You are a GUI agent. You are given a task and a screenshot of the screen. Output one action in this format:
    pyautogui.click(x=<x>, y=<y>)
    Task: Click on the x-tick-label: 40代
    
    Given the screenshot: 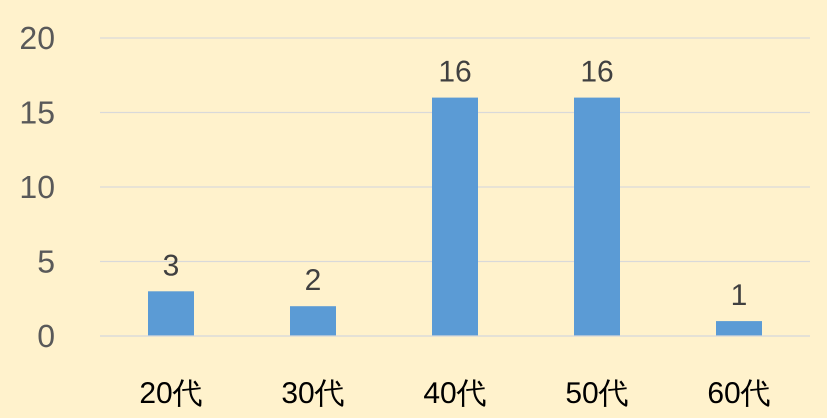 What is the action you would take?
    pyautogui.click(x=455, y=393)
    